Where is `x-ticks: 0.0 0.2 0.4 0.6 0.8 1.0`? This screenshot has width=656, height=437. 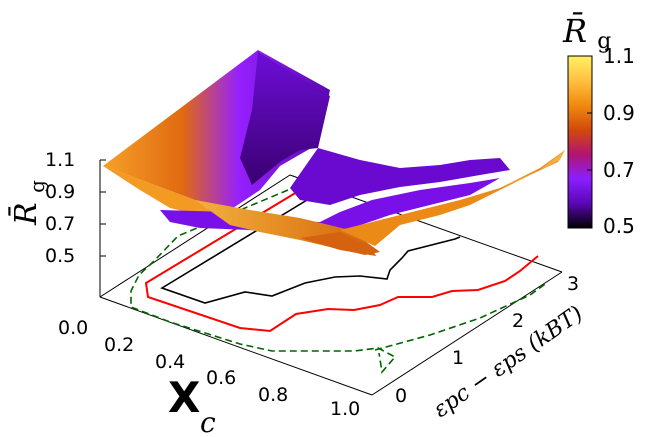 x-ticks: 0.0 0.2 0.4 0.6 0.8 1.0 is located at coordinates (209, 368).